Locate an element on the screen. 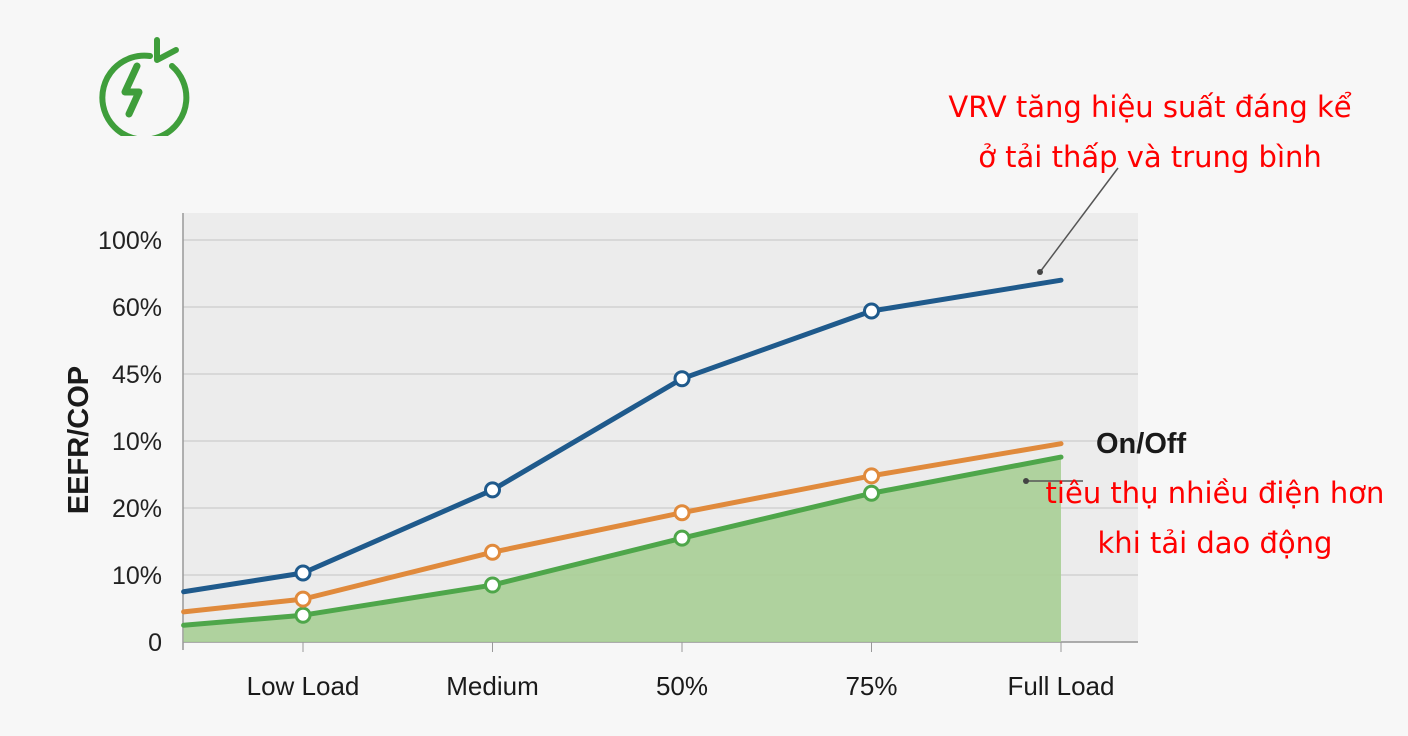 This screenshot has width=1408, height=736. onoff-annotation-line2: khi tải dao động is located at coordinates (1215, 543).